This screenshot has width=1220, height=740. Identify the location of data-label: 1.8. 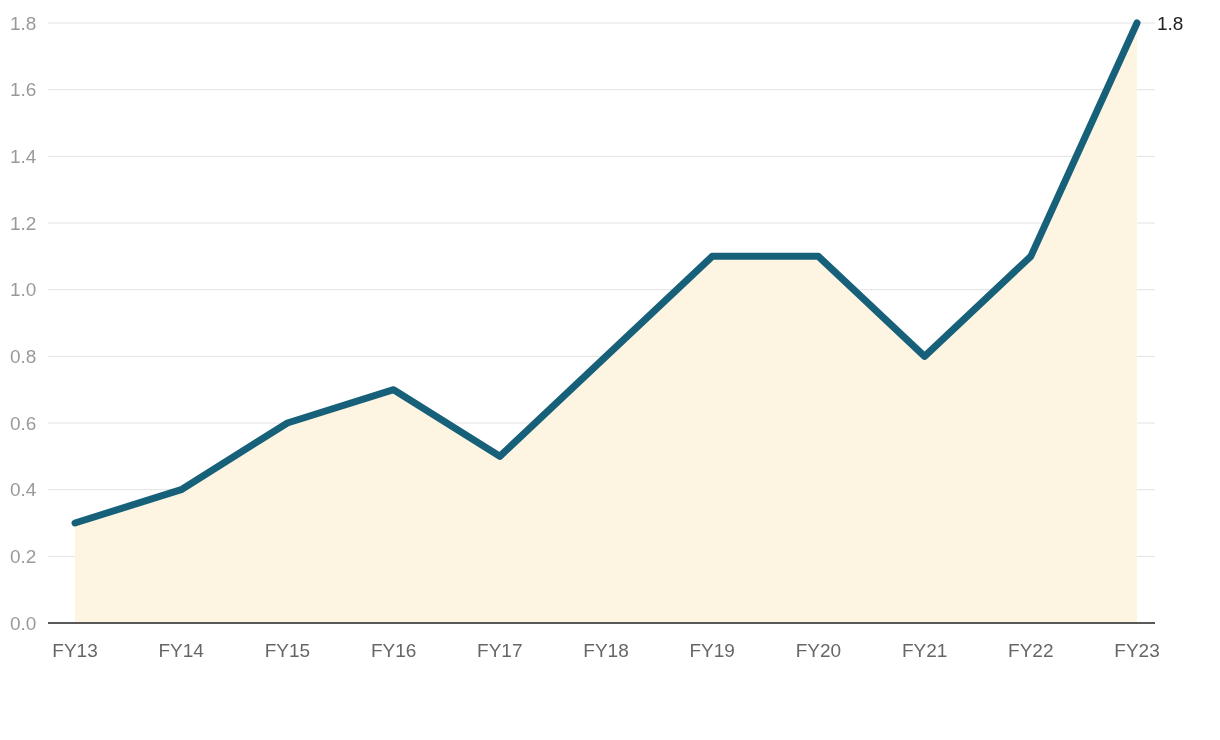
(1170, 23).